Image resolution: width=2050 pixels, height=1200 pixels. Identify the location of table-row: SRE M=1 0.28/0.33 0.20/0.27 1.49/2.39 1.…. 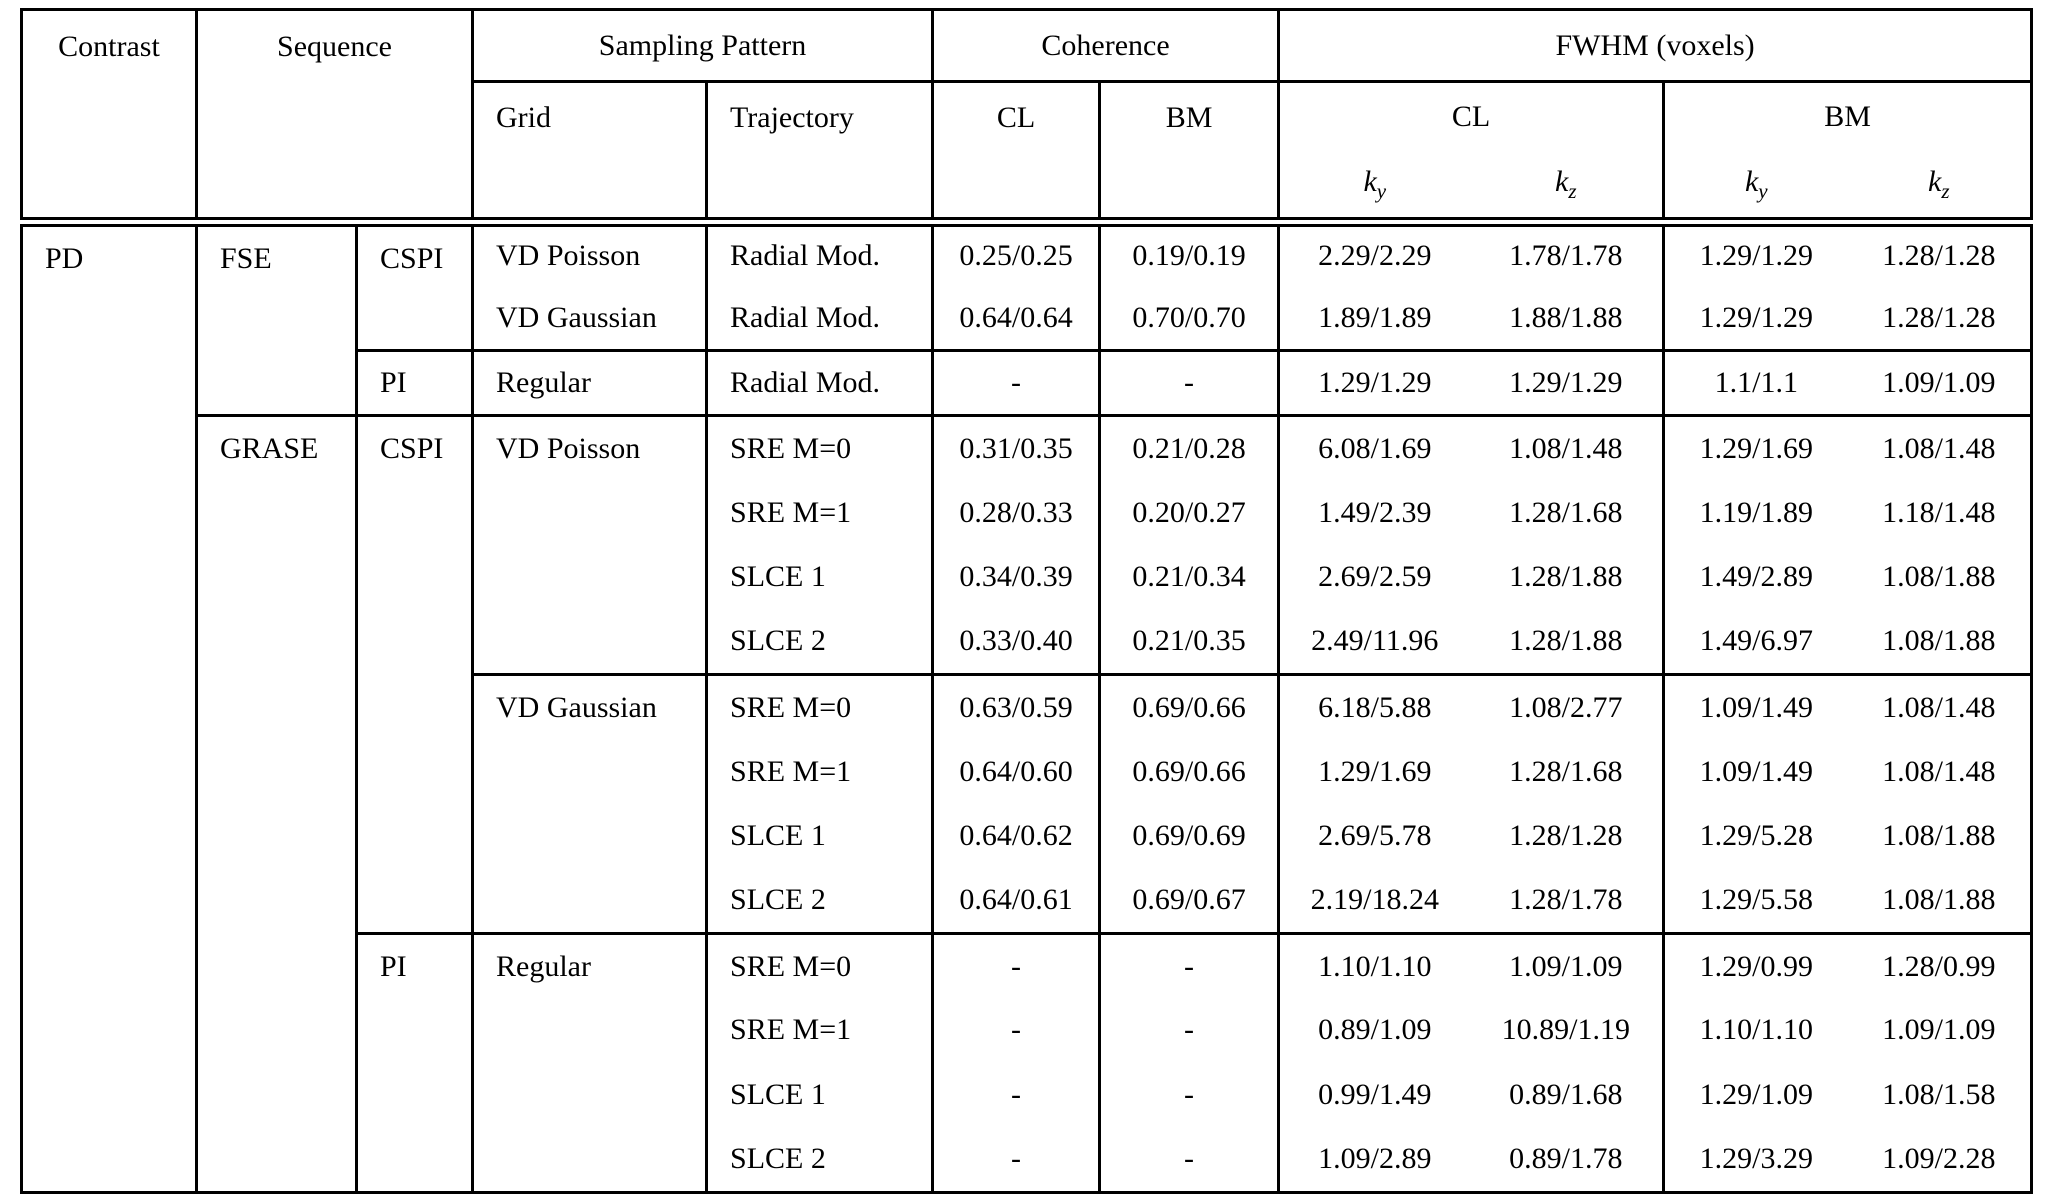
(1027, 513).